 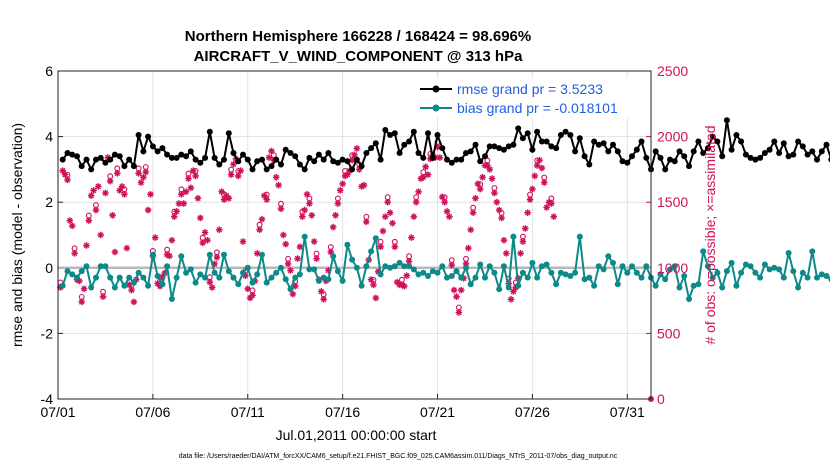 What do you see at coordinates (342, 412) in the screenshot?
I see `x-tick-labels: 07/01 07/06 07/11 07/16 07/21 07/26 07/31` at bounding box center [342, 412].